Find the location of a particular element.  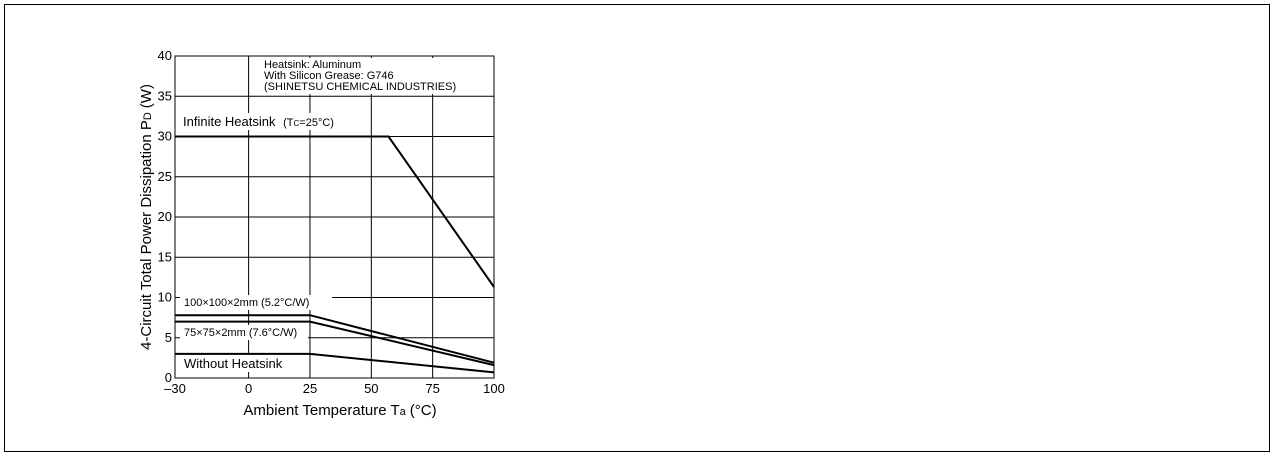

y-axis-label-unit: (W) is located at coordinates (146, 96).